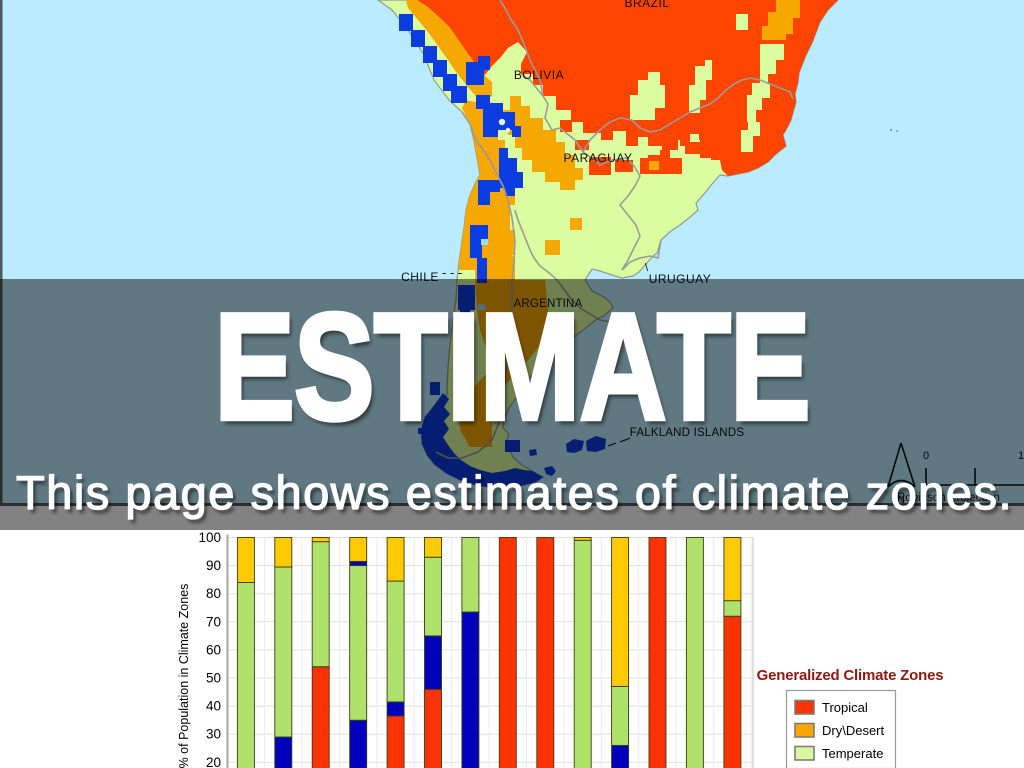 The image size is (1024, 768). Describe the element at coordinates (948, 498) in the screenshot. I see `svg-text: Robinson Projection` at that location.